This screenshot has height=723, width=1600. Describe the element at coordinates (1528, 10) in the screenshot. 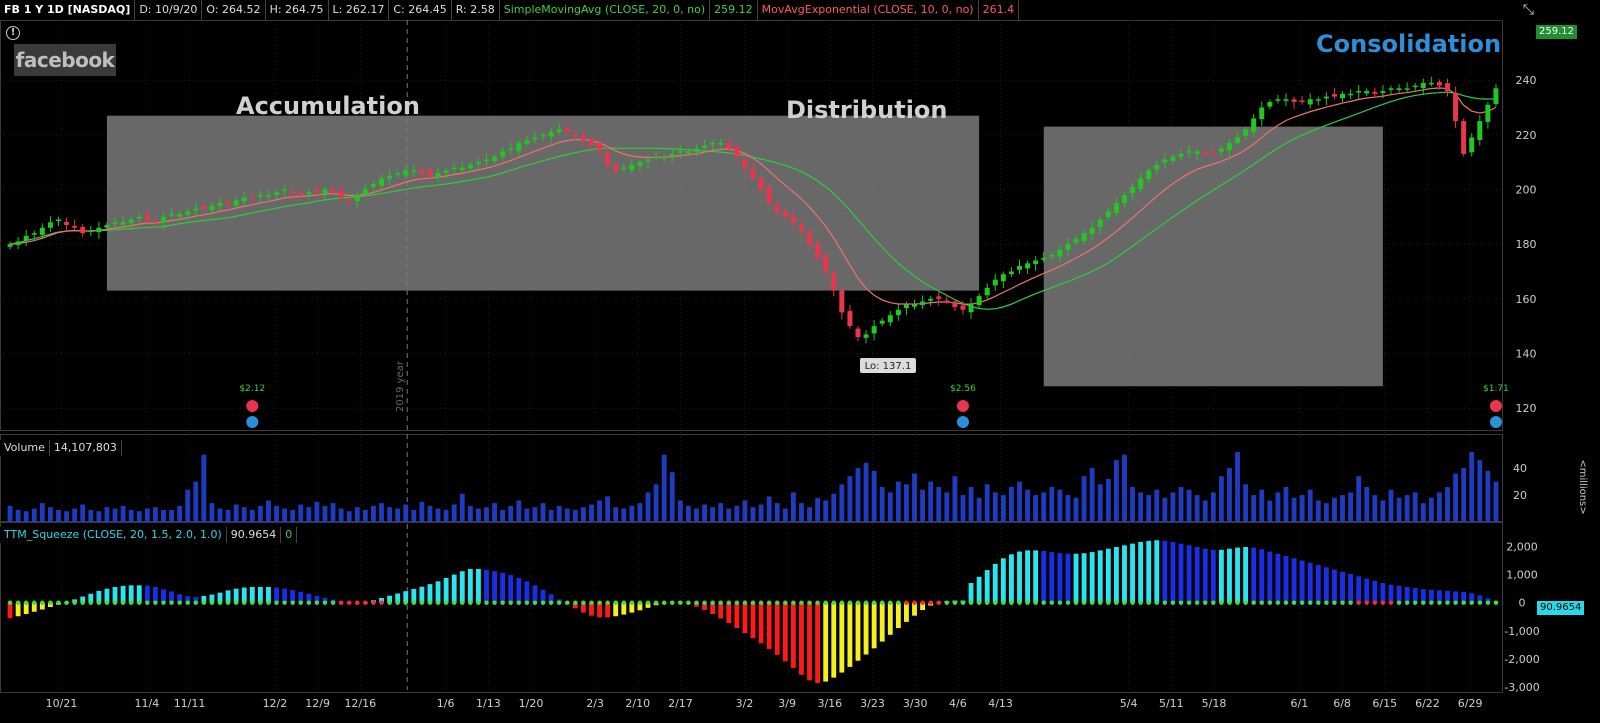

I see `chart-tools-icon: ⤡` at that location.